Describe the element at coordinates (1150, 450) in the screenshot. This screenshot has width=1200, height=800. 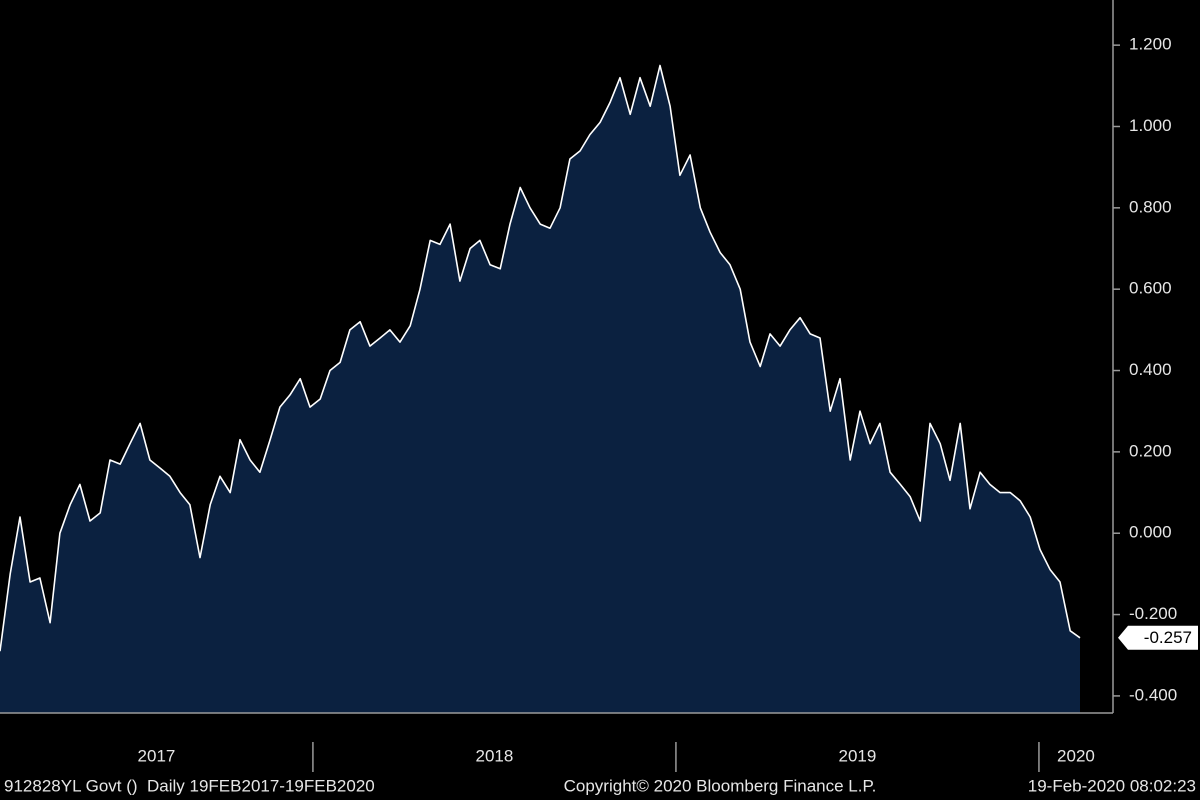
I see `y-tick-label: 0.200` at that location.